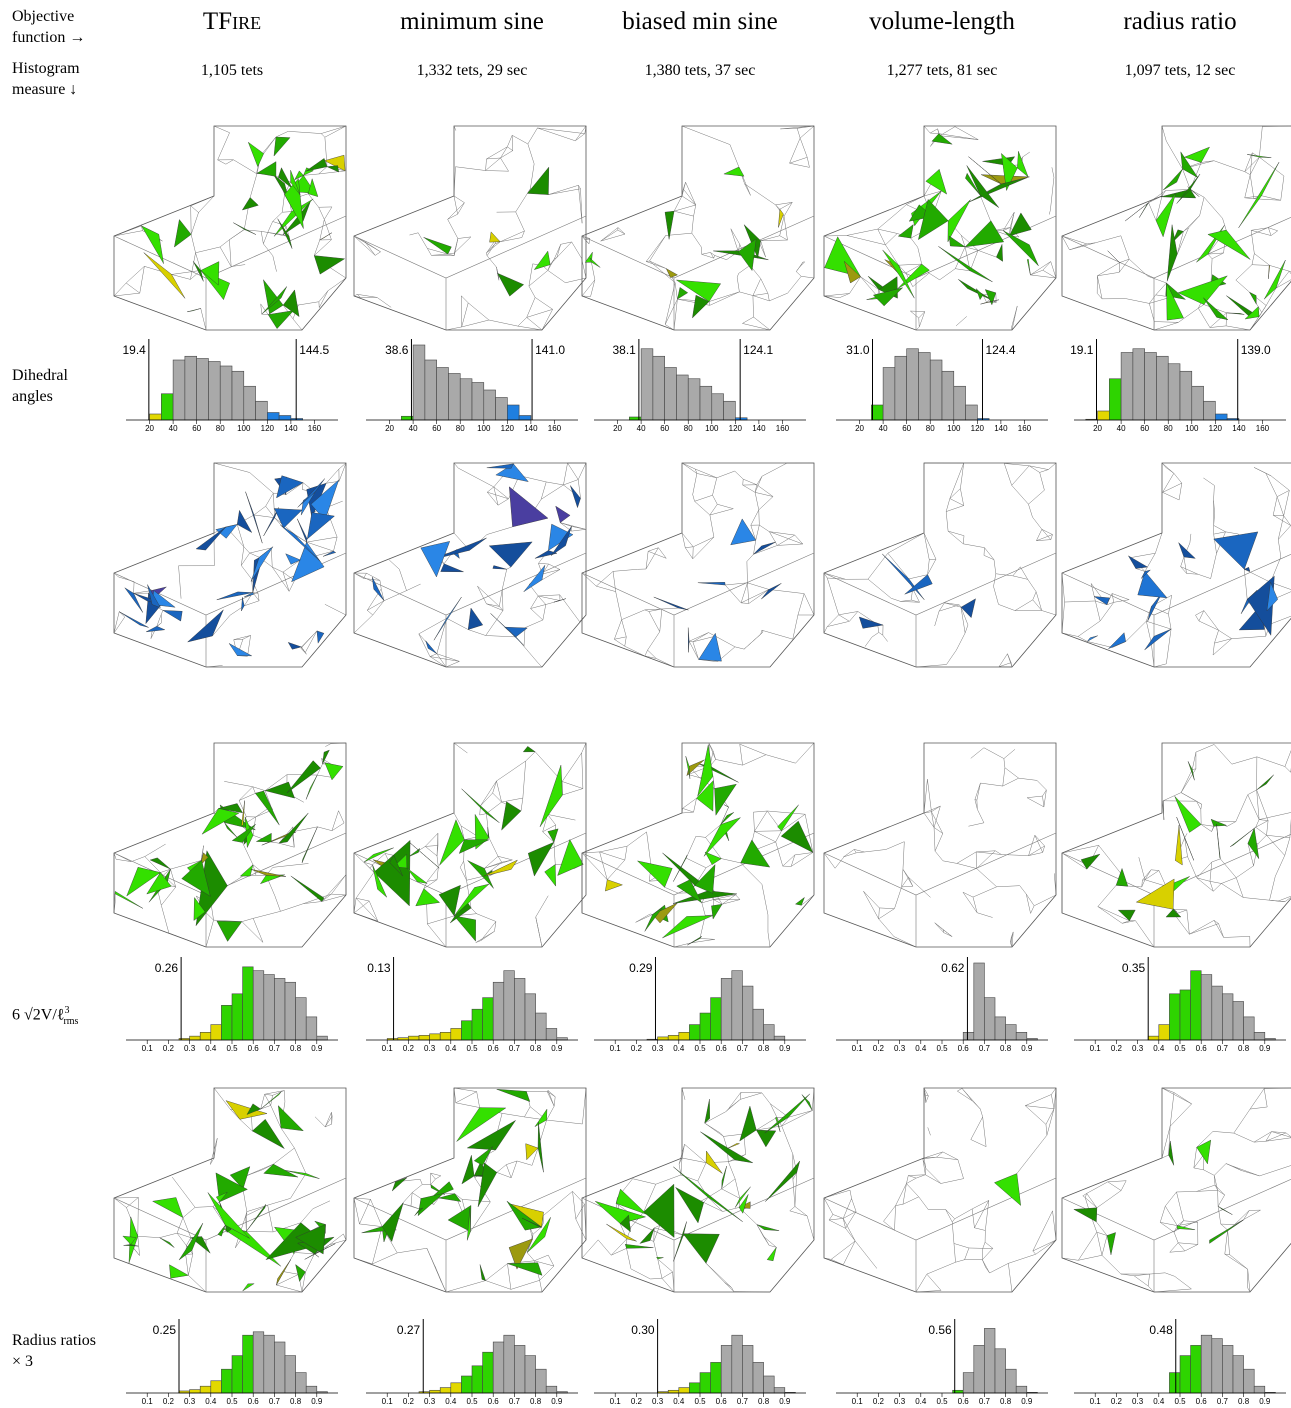  I want to click on threshold-label: 0.30, so click(643, 1330).